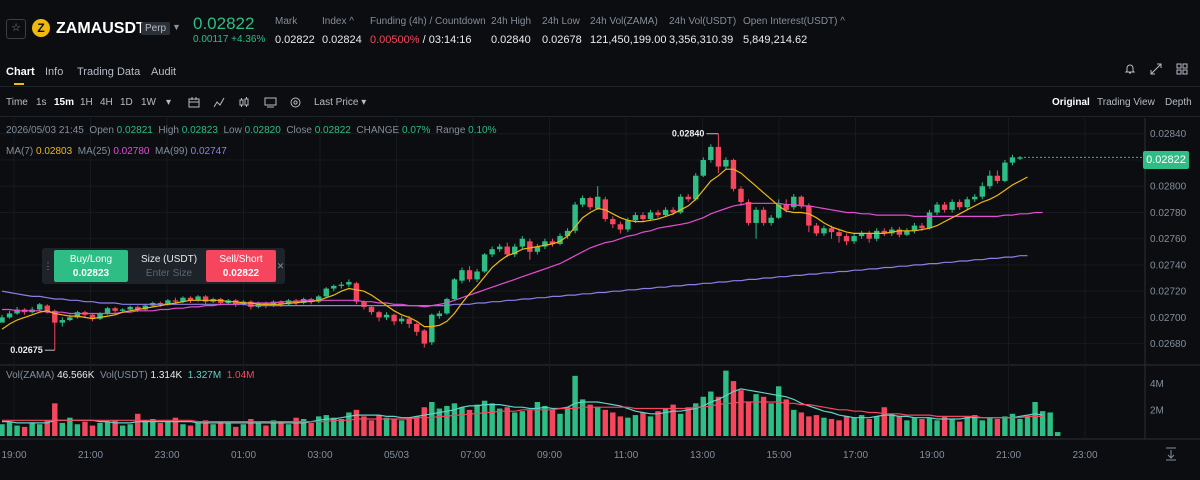 This screenshot has width=1200, height=480. I want to click on indicator-icon, so click(219, 104).